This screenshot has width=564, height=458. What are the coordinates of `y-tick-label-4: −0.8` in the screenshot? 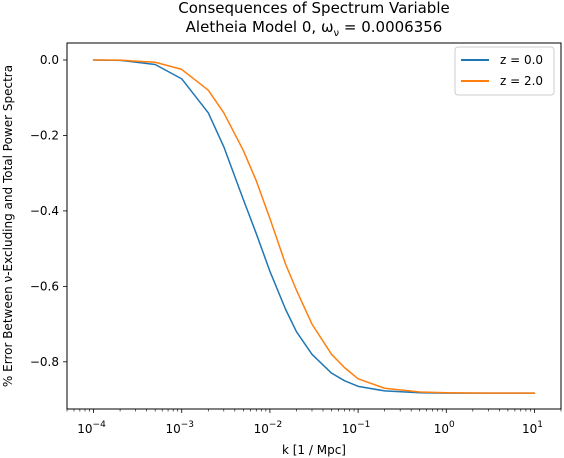 It's located at (44, 362).